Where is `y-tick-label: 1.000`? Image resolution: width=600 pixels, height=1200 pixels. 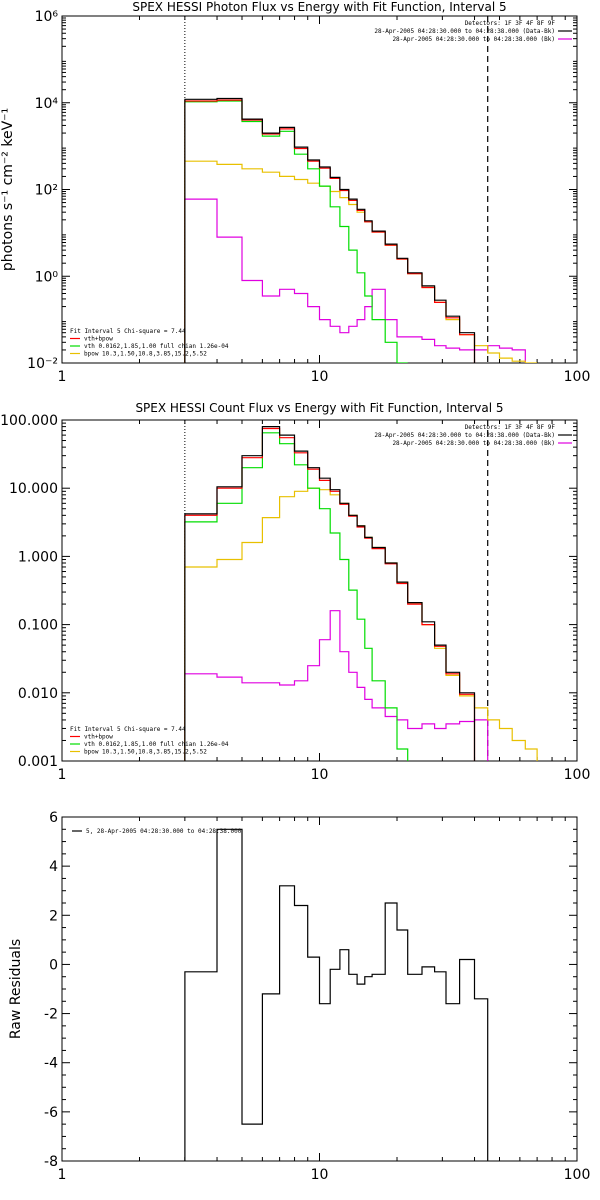 y-tick-label: 1.000 is located at coordinates (38, 557).